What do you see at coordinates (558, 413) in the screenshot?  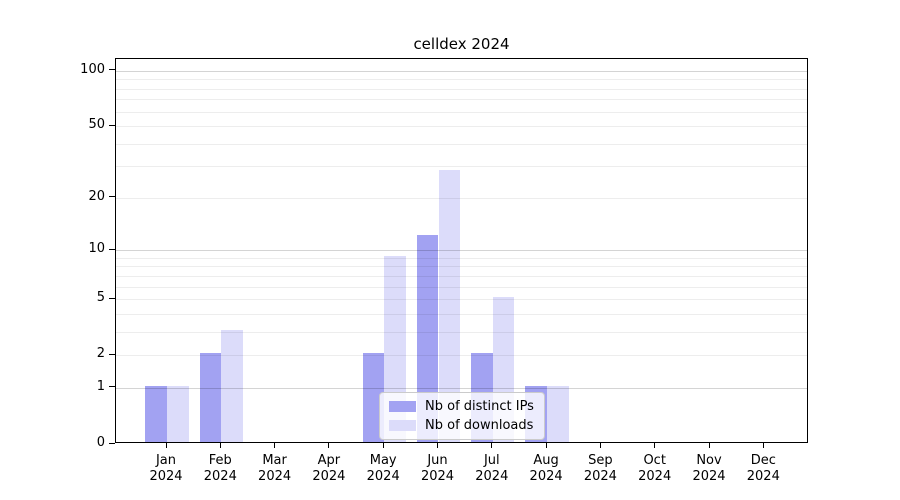 I see `bar-downloads-aug` at bounding box center [558, 413].